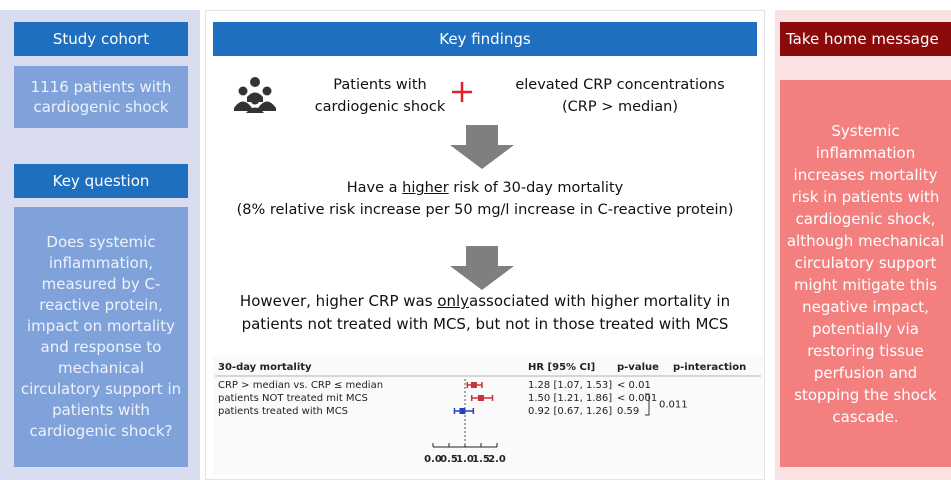  What do you see at coordinates (536, 188) in the screenshot?
I see `text: risk of 30-day mortality` at bounding box center [536, 188].